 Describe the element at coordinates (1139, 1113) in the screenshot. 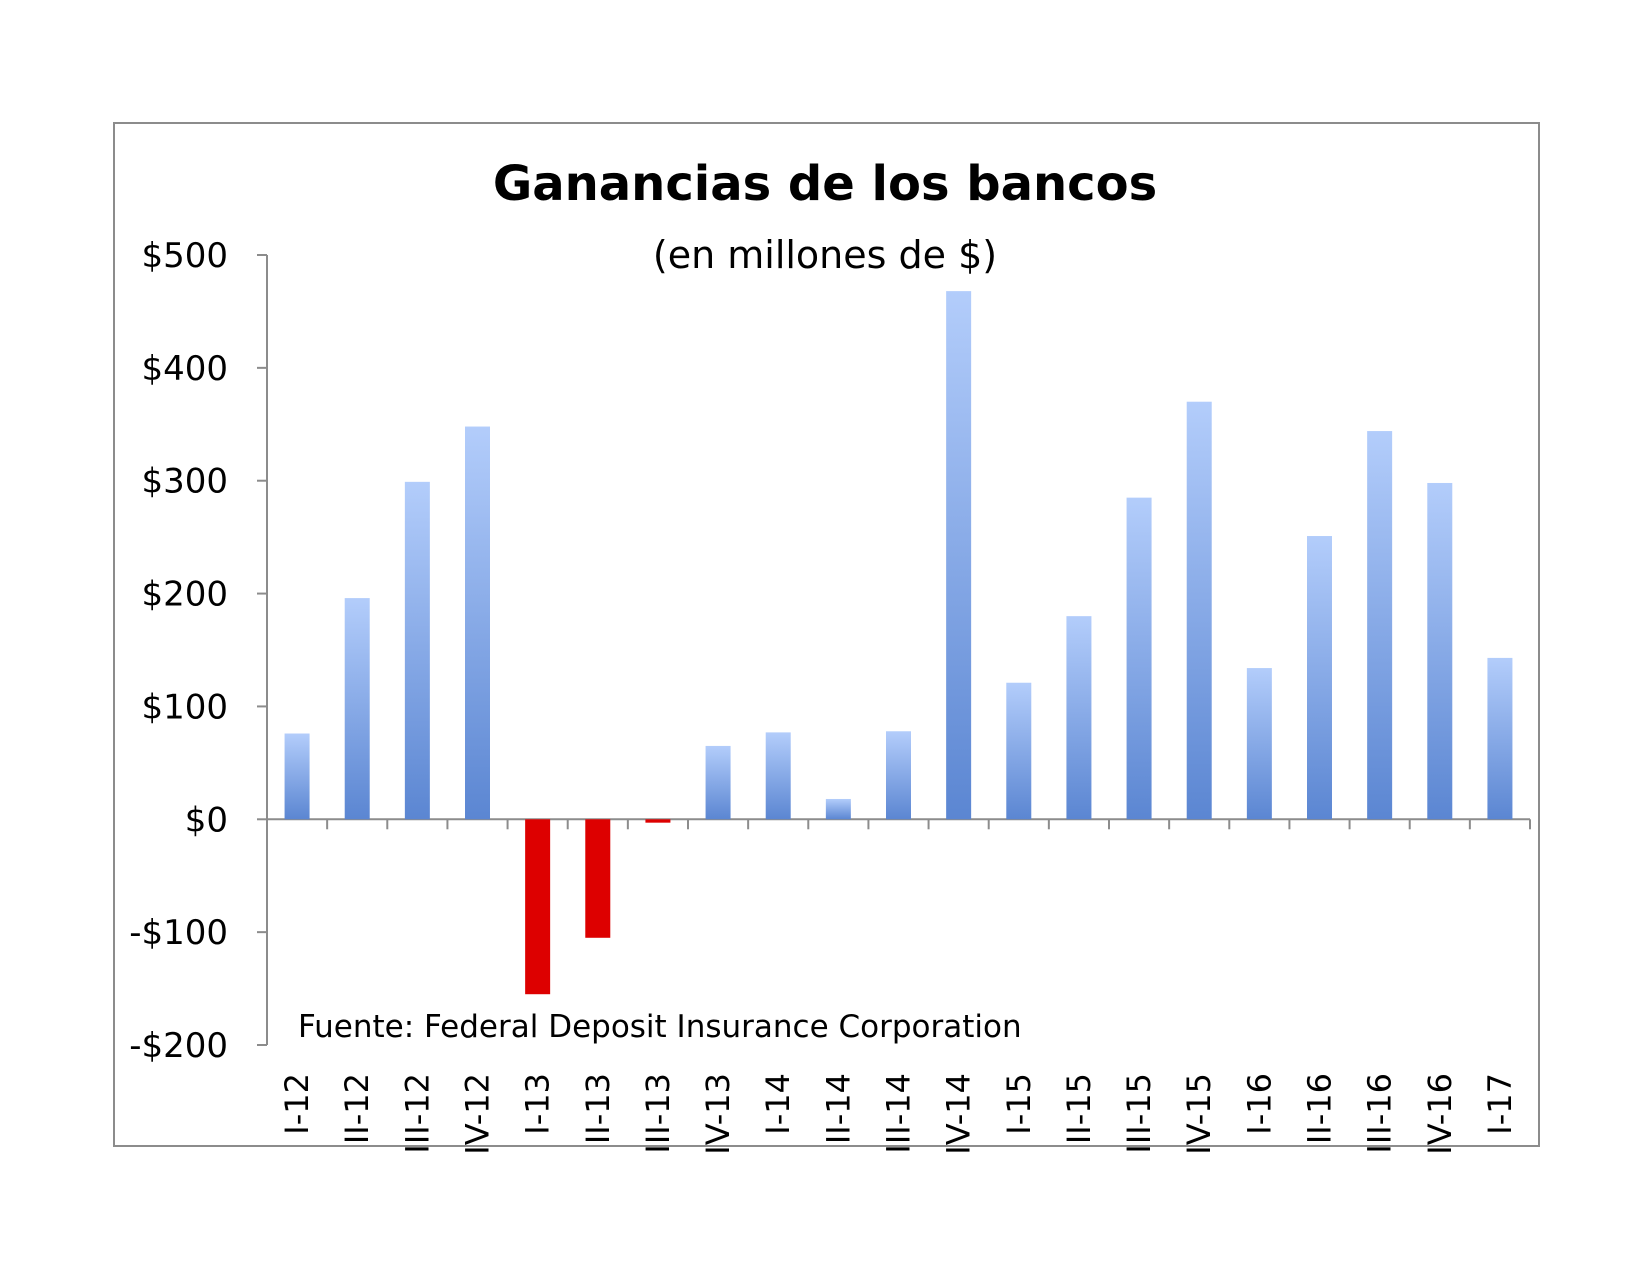

I see `x-tick-label: III-15` at that location.